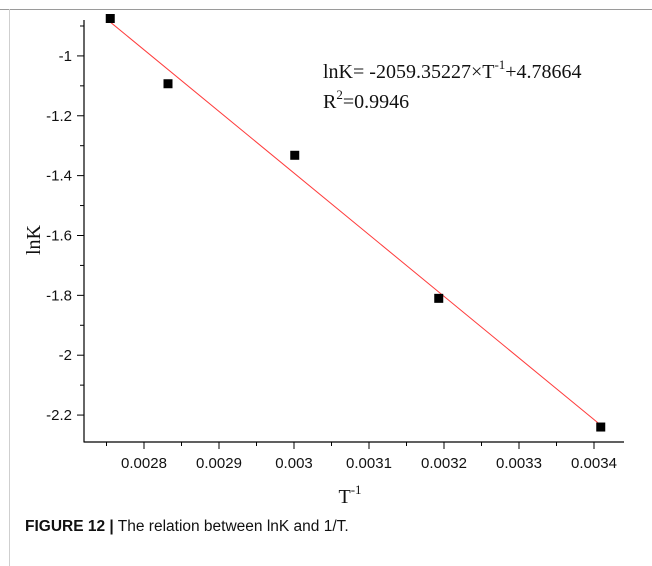 The width and height of the screenshot is (652, 566). I want to click on y-tick-label: -1.4, so click(59, 176).